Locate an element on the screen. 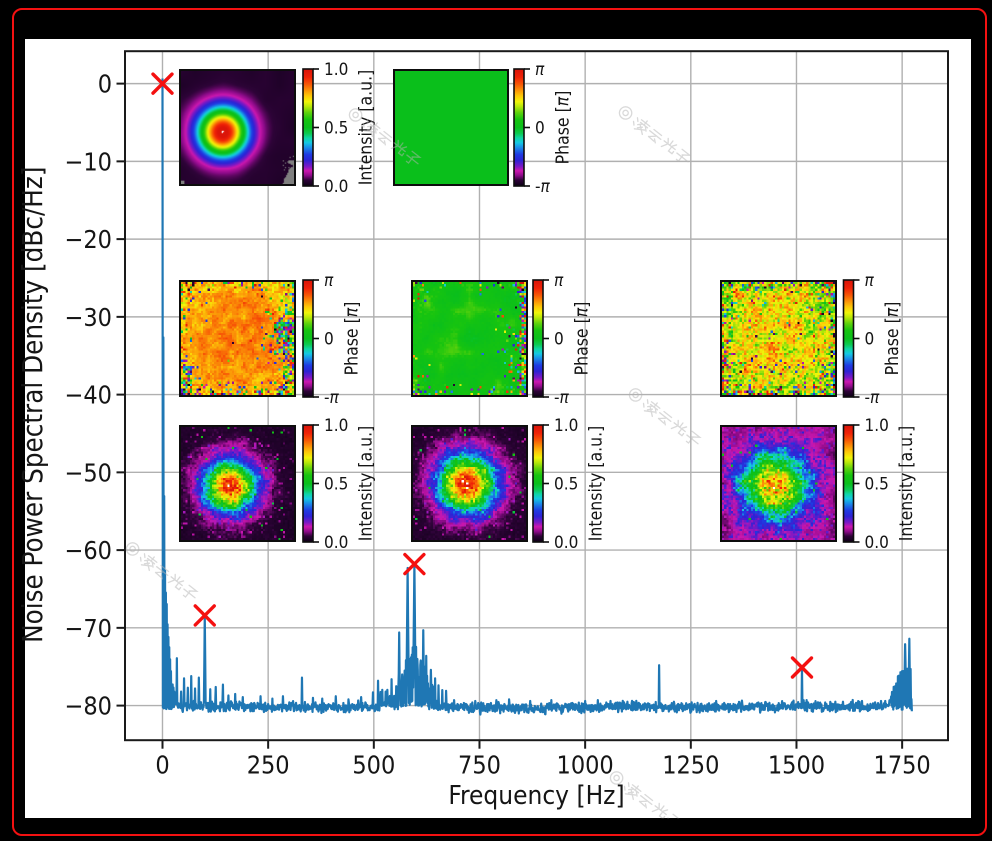  colorbar-intensity-map-3: 1.0 0.5 0.0 Intensity [a.u.] is located at coordinates (879, 484).